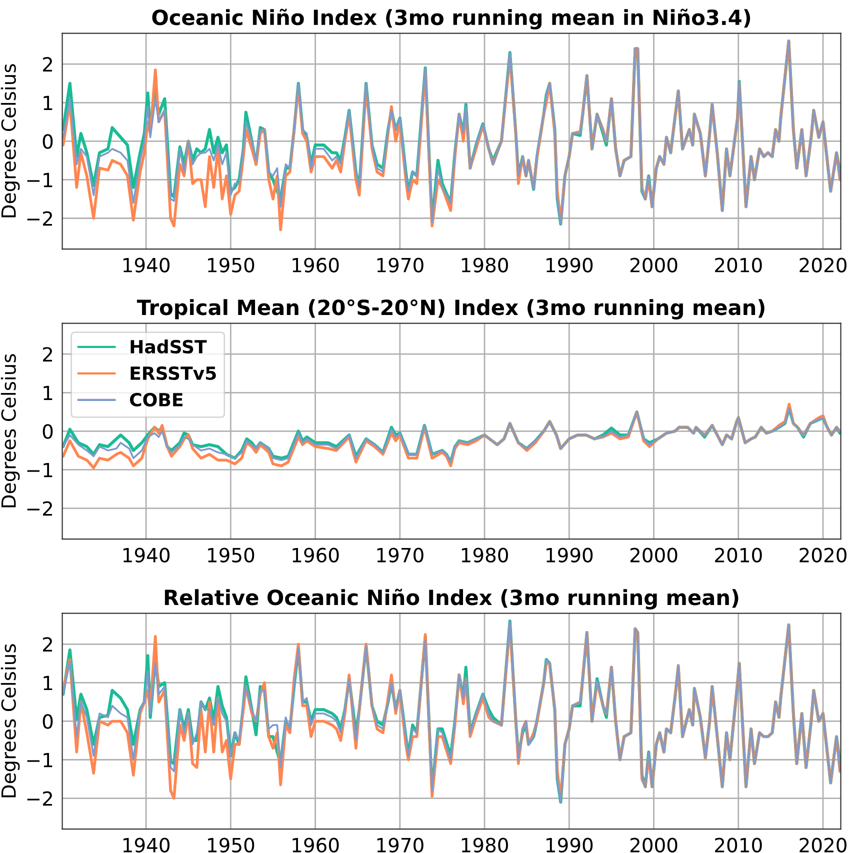  What do you see at coordinates (168, 347) in the screenshot?
I see `legend-label: HadSST` at bounding box center [168, 347].